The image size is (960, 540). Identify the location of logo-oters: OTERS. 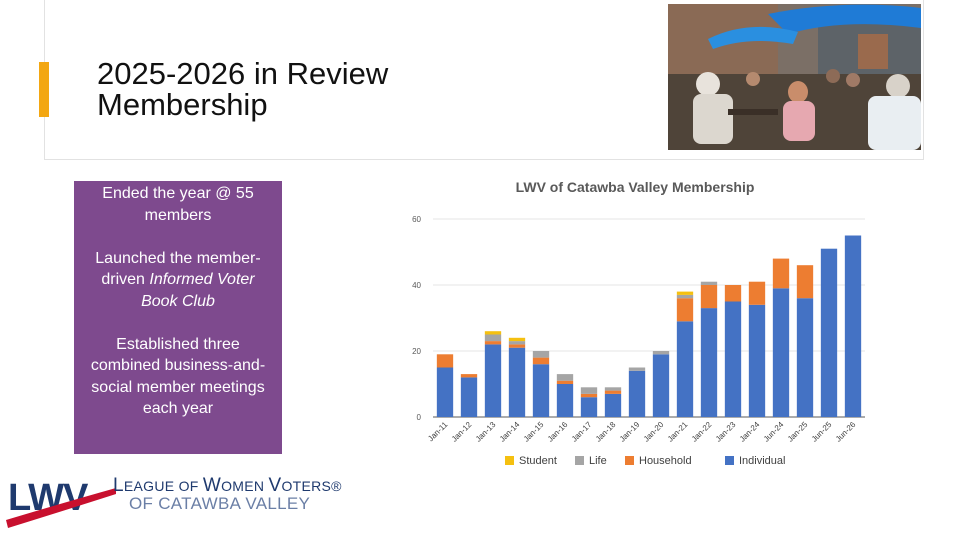
(306, 486).